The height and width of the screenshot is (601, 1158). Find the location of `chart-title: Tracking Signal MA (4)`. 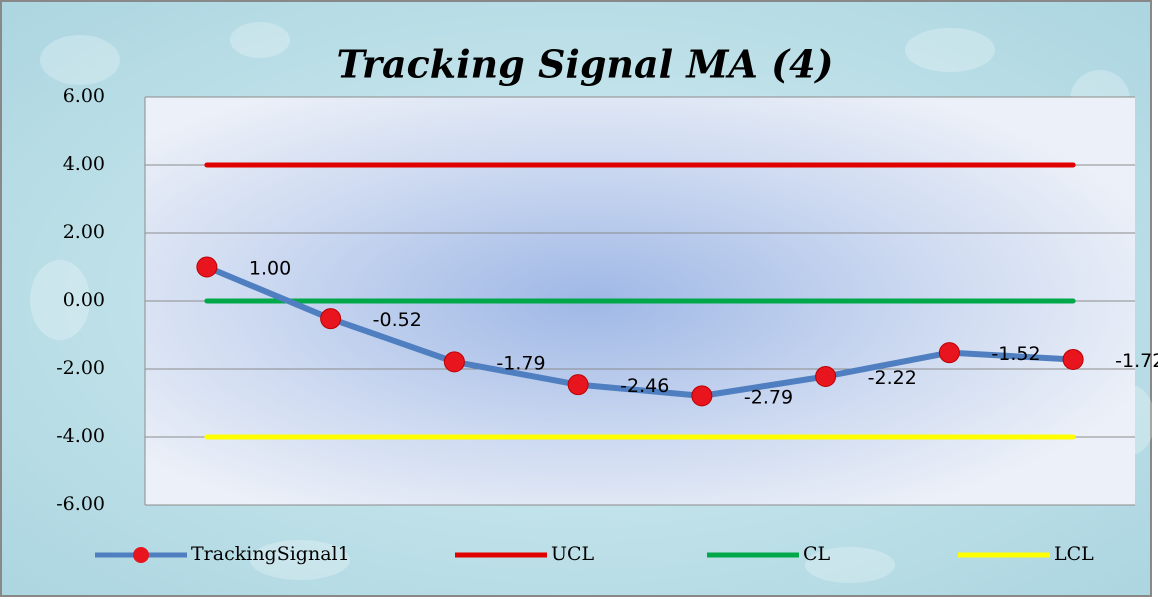

chart-title: Tracking Signal MA (4) is located at coordinates (584, 64).